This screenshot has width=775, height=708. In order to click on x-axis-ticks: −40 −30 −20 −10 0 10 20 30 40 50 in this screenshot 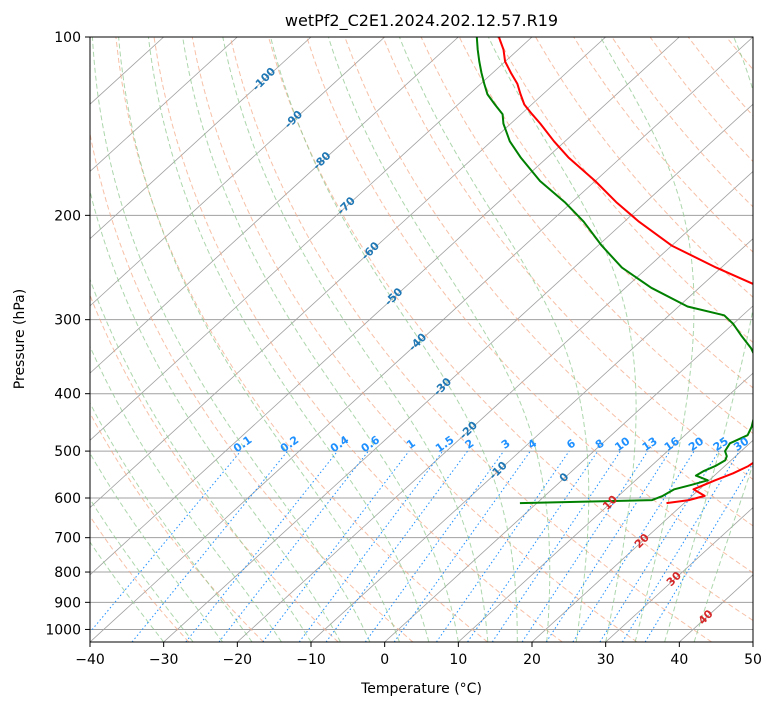, I will do `click(418, 655)`.